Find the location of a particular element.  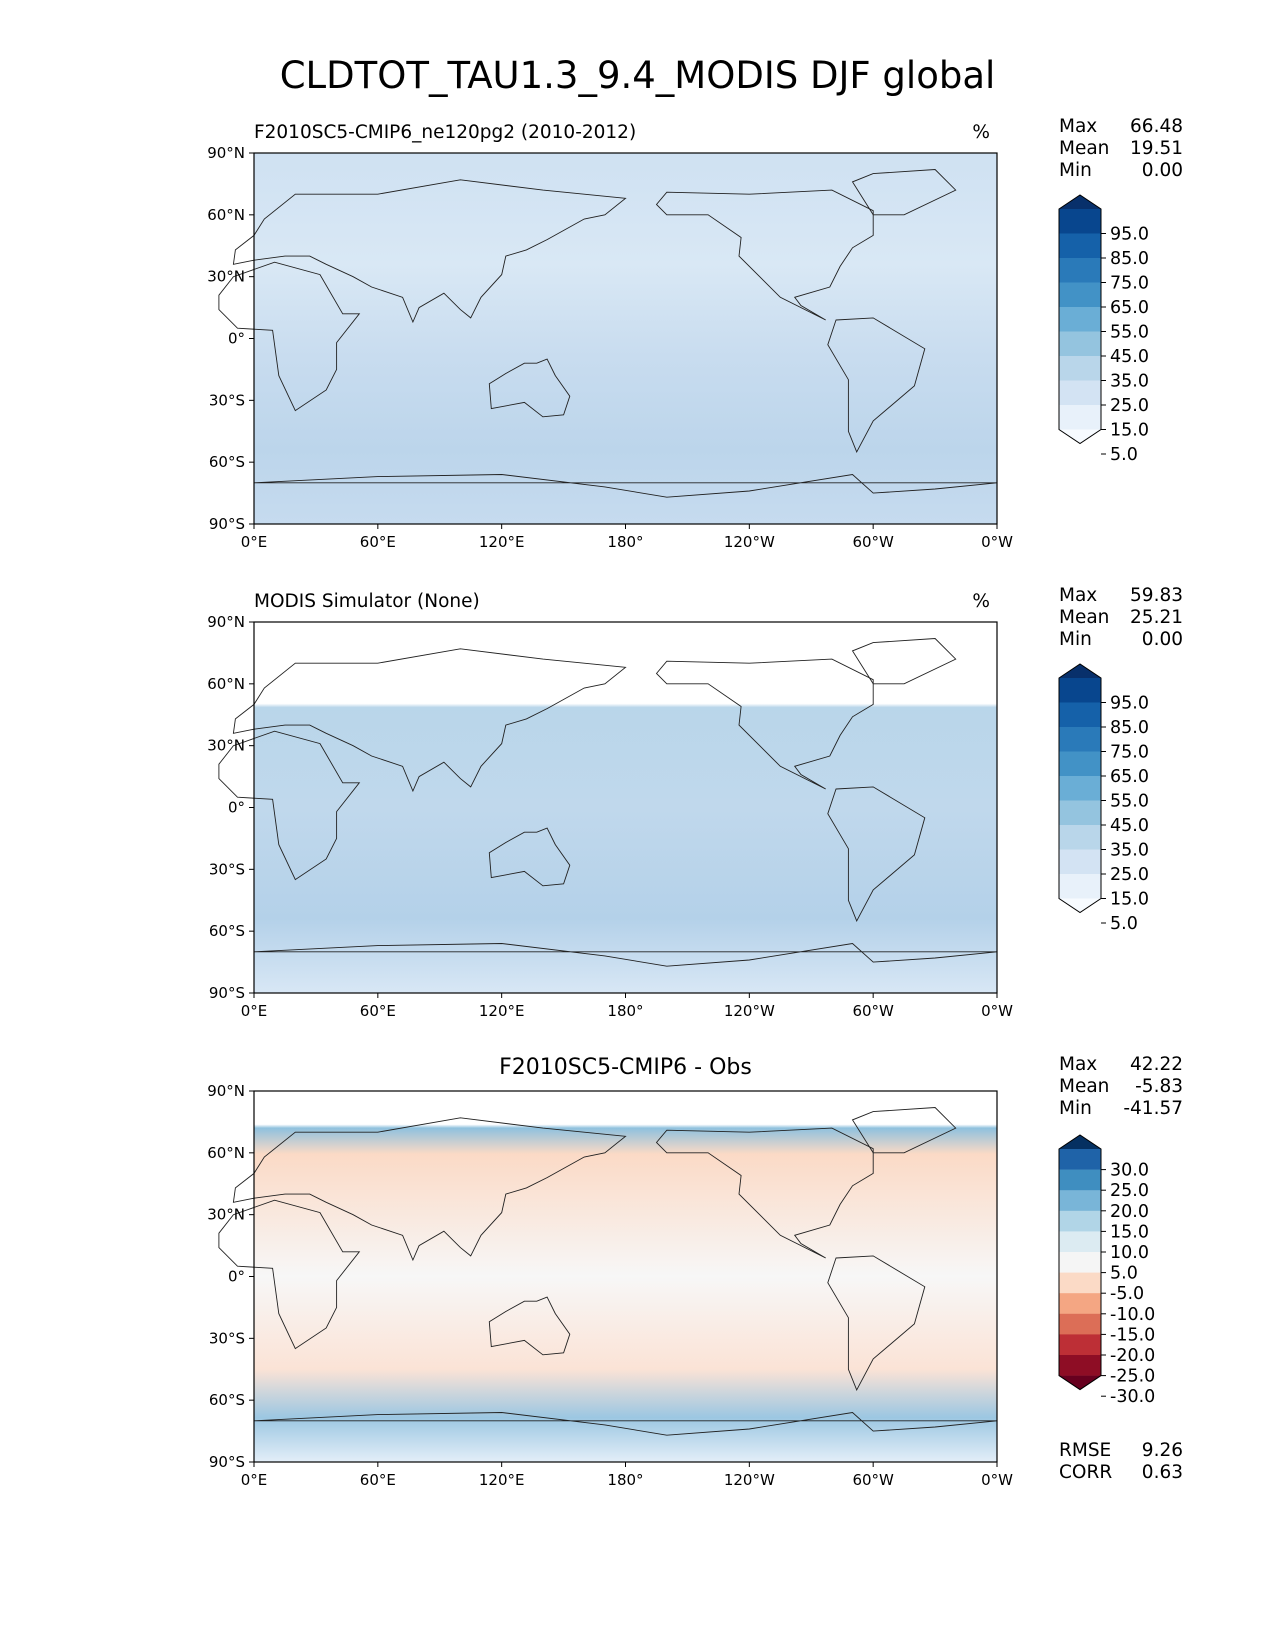

lon-tick-label: 120°W is located at coordinates (749, 1480).